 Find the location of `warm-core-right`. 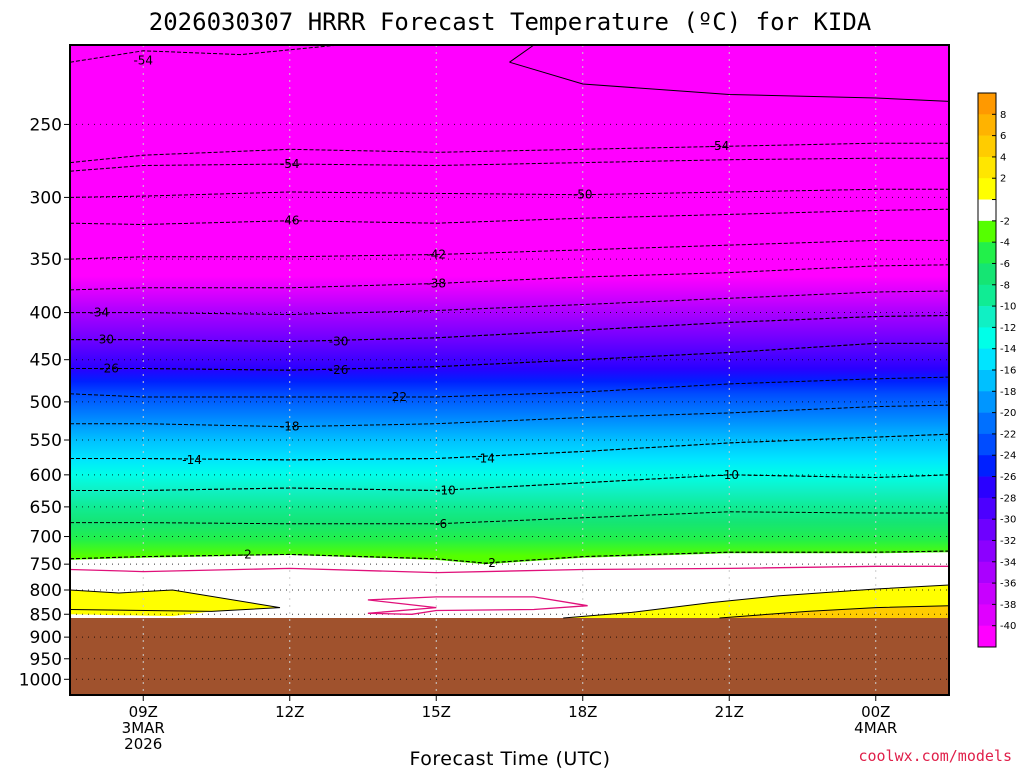

warm-core-right is located at coordinates (834, 611).